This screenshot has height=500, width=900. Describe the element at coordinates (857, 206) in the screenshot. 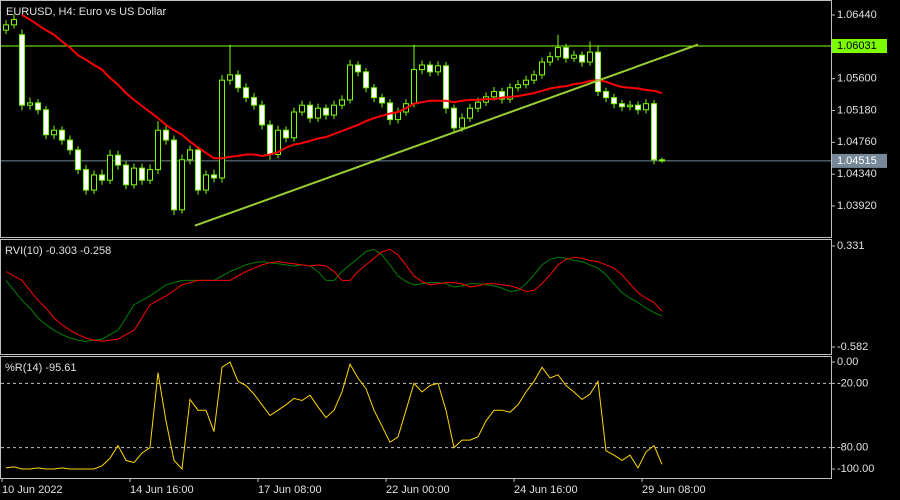

I see `y-tick-label: 1.03920` at that location.